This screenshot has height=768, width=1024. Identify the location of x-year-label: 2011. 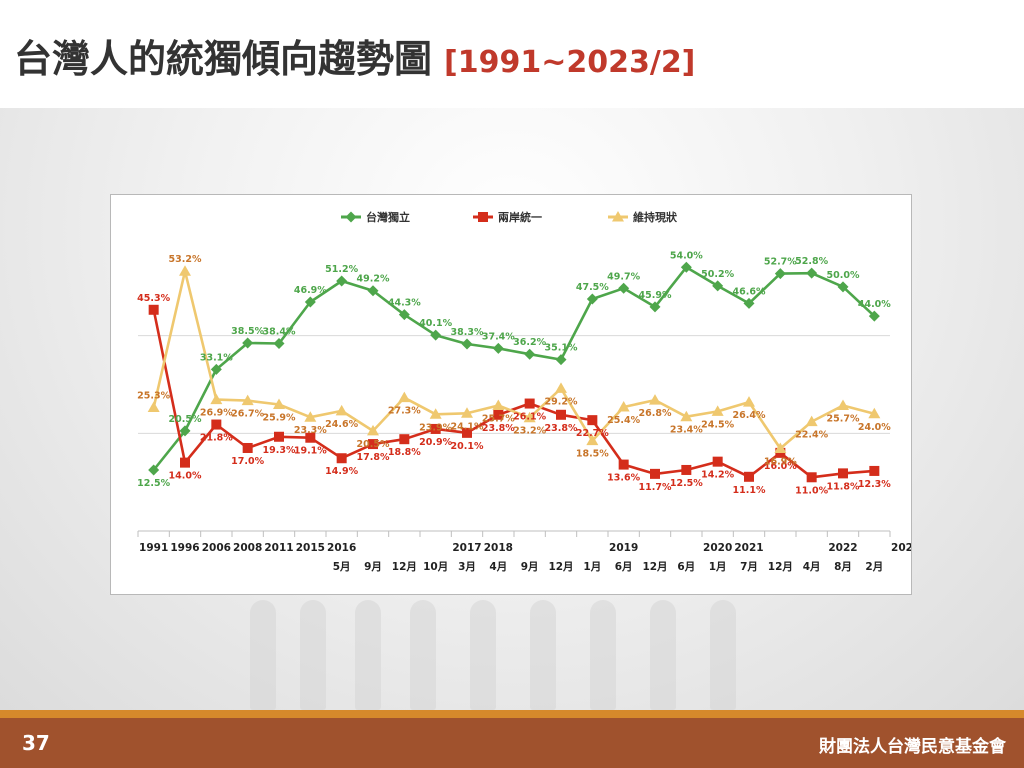
(278, 548).